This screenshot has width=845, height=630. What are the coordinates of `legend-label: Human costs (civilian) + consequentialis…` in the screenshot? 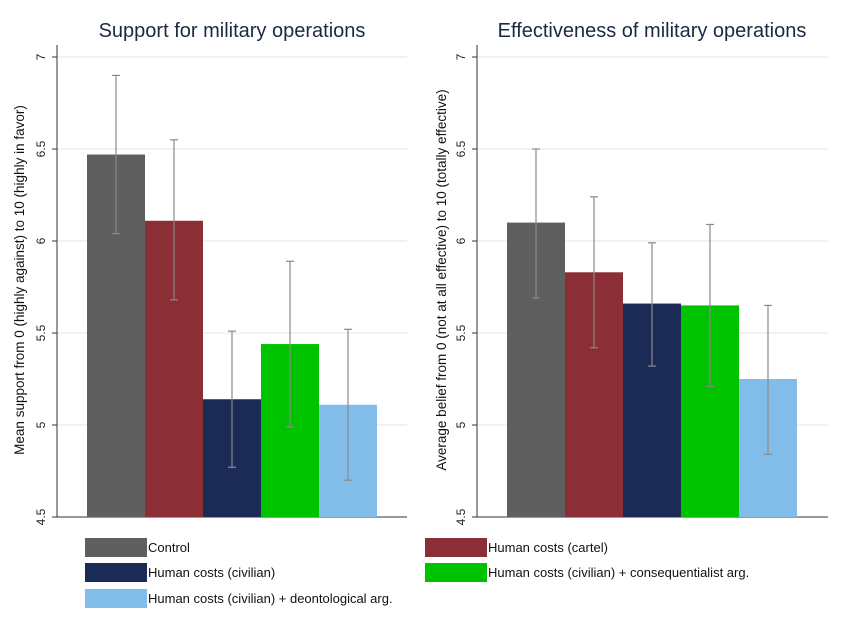 It's located at (618, 572).